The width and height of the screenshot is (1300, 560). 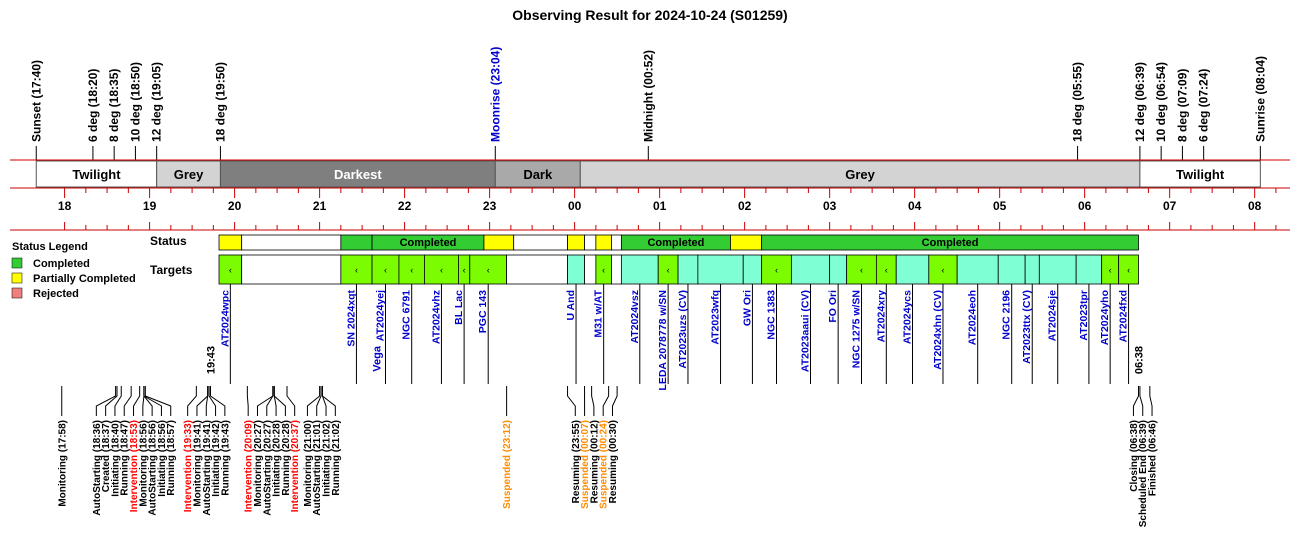 I want to click on log-entry-monitoring-18-56: Monitoring (18:56), so click(x=143, y=463).